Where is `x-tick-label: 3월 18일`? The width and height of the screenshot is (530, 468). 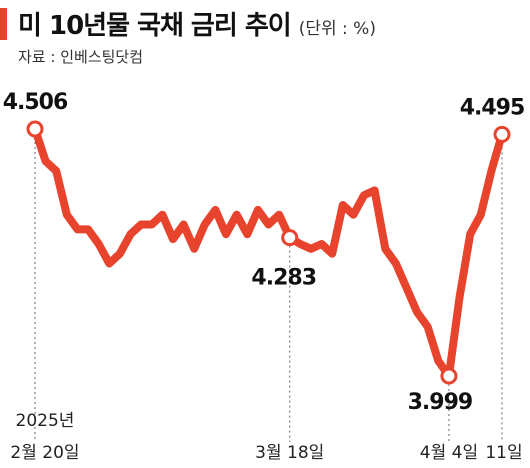 x-tick-label: 3월 18일 is located at coordinates (289, 453).